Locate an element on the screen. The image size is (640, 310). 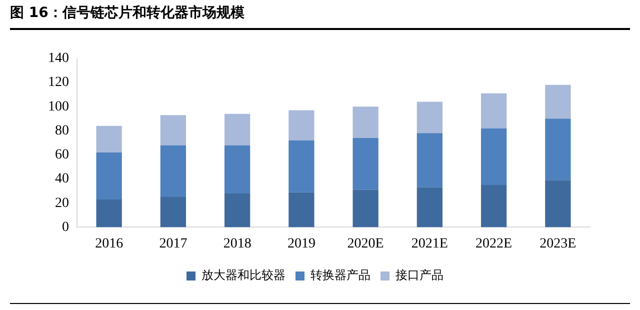
legend-label: 转换器产品 is located at coordinates (340, 275).